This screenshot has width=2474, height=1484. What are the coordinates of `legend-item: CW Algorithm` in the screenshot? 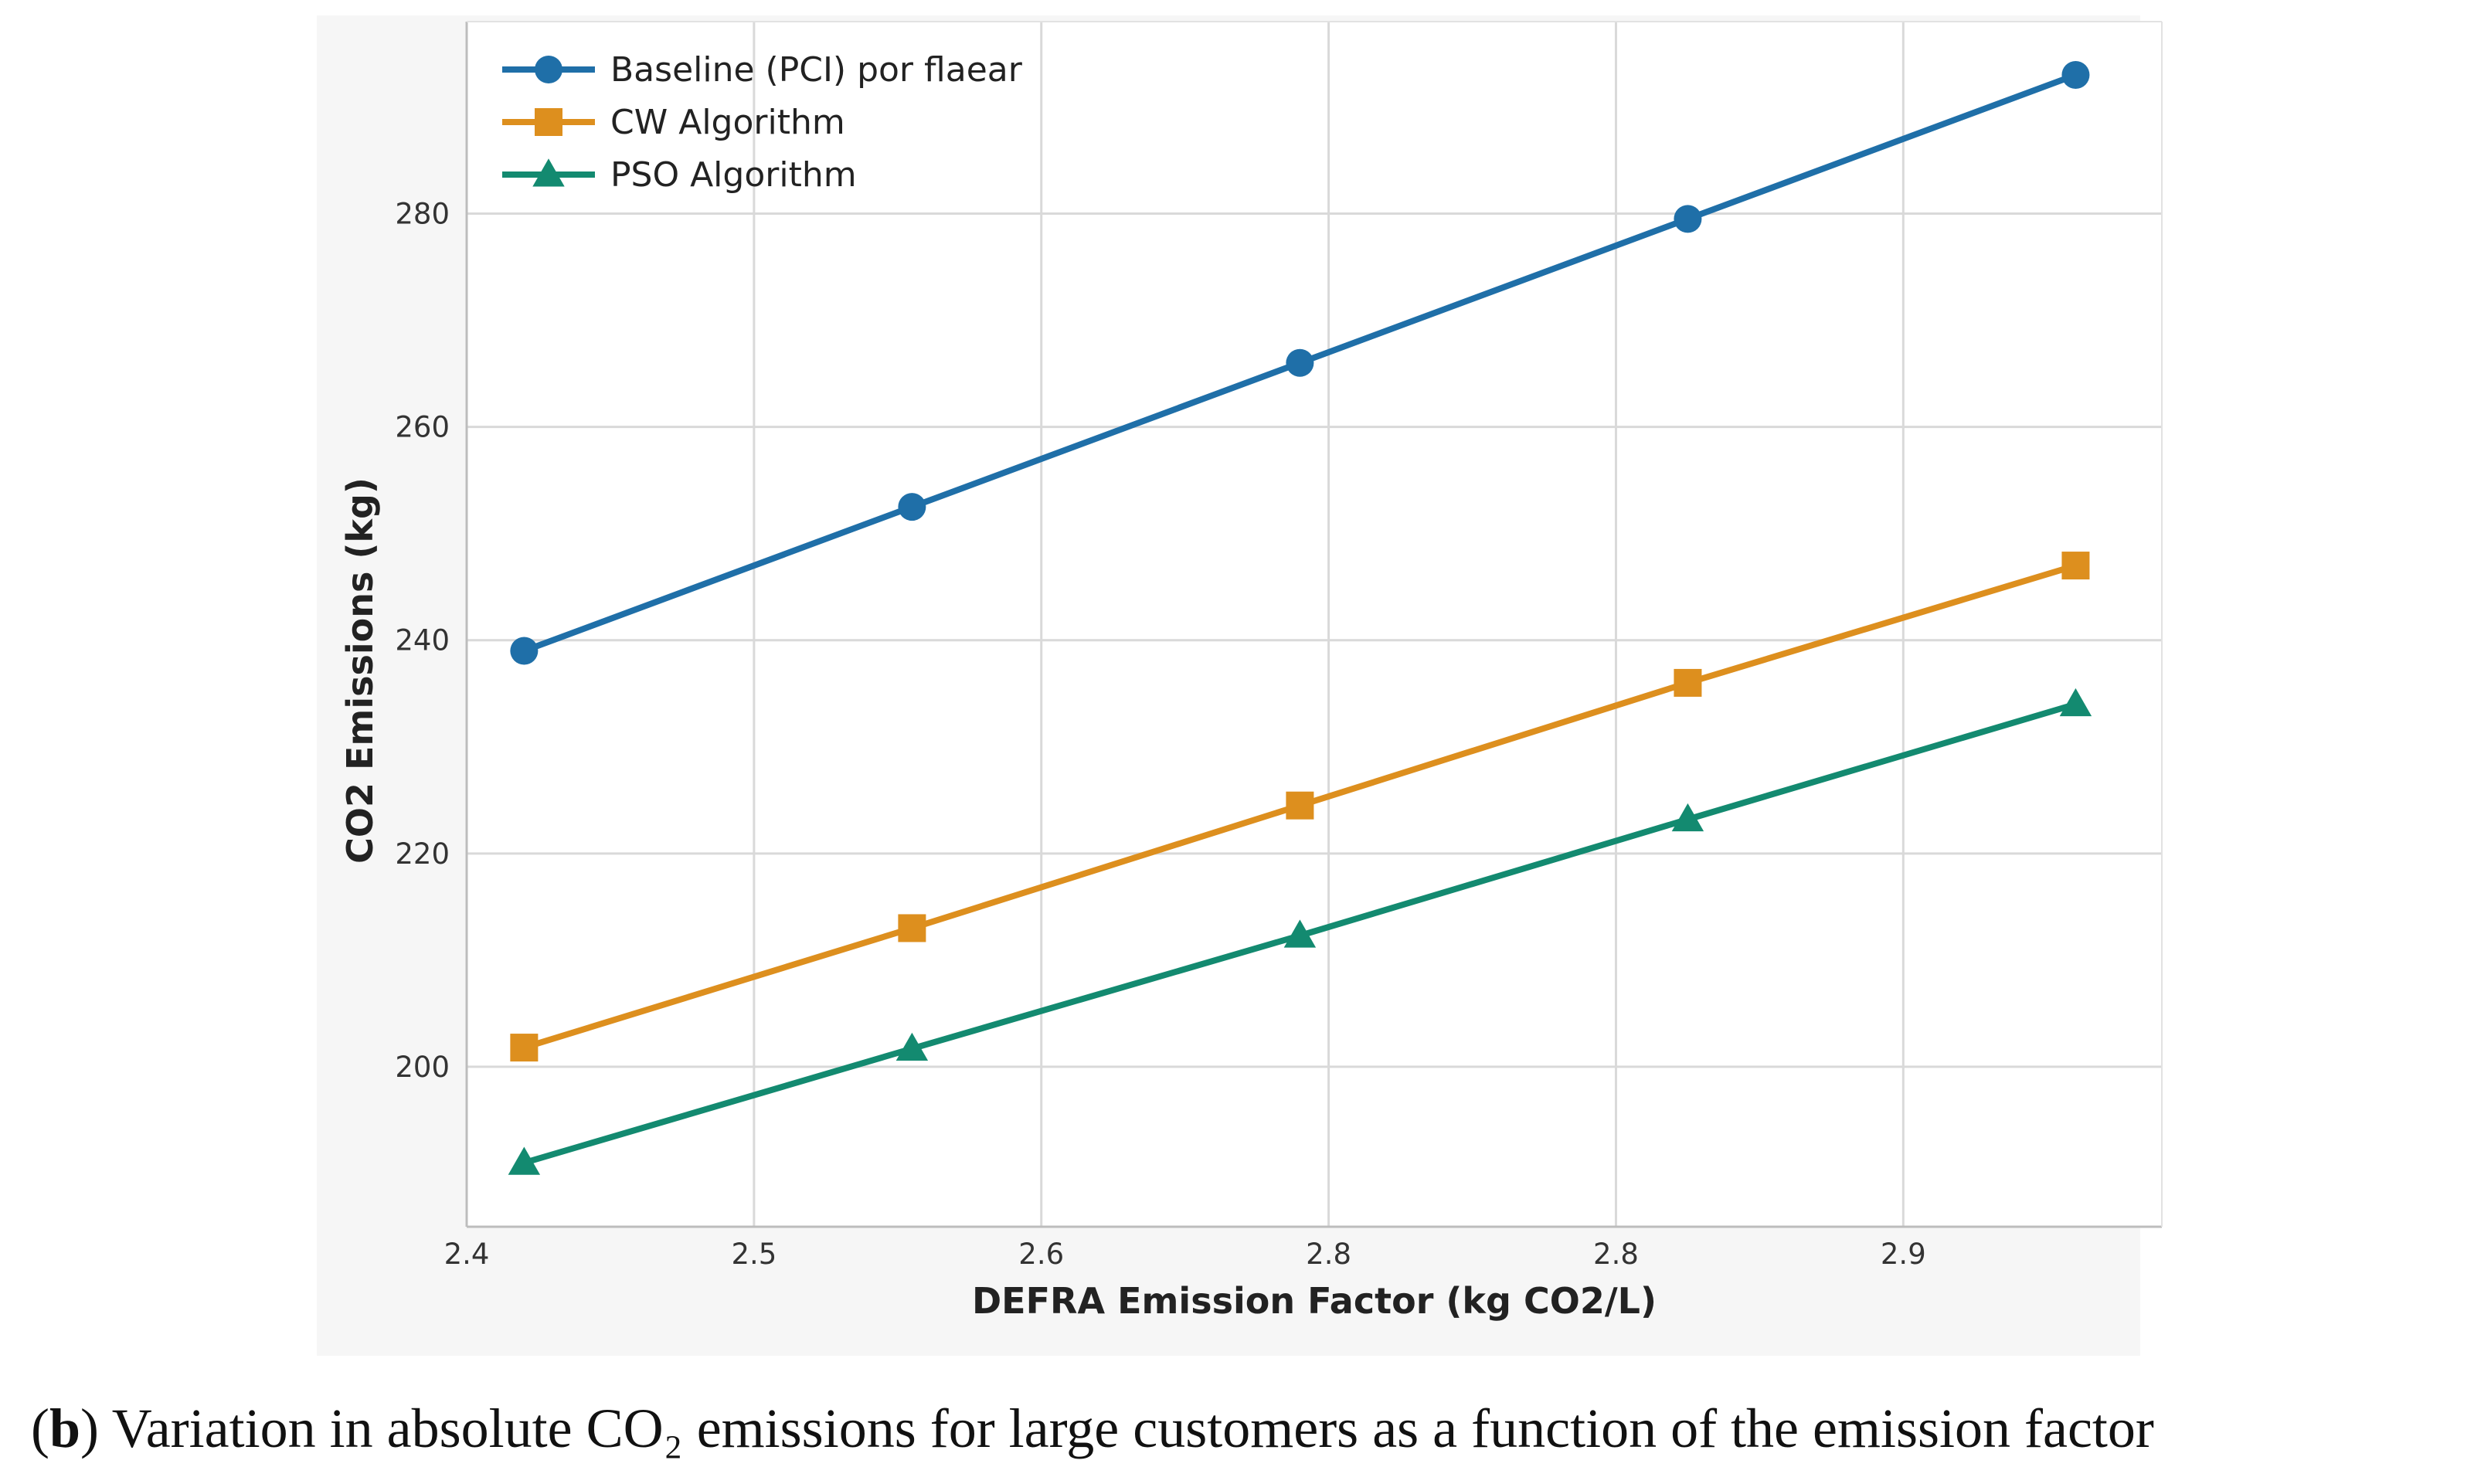 It's located at (673, 122).